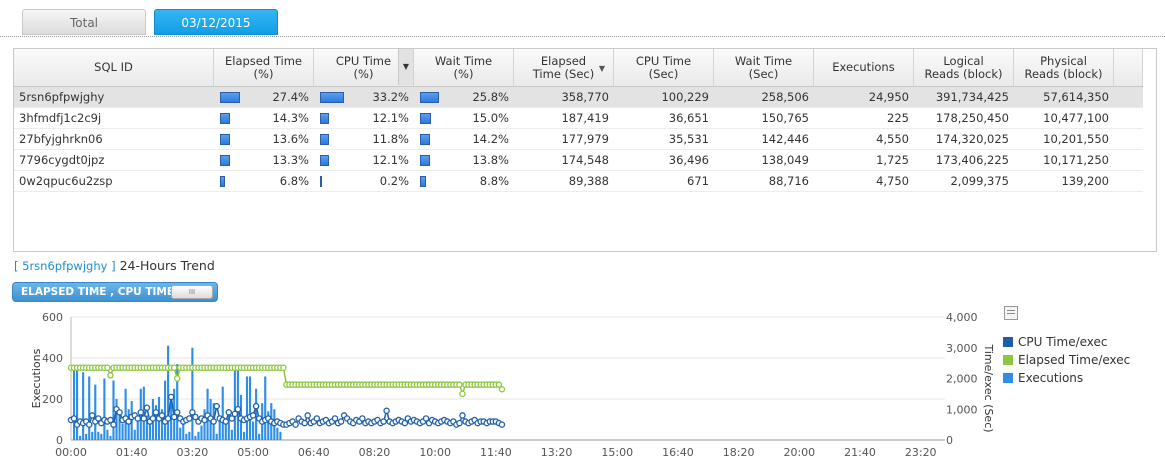 This screenshot has height=467, width=1165. I want to click on cell-value: 0.2%, so click(394, 181).